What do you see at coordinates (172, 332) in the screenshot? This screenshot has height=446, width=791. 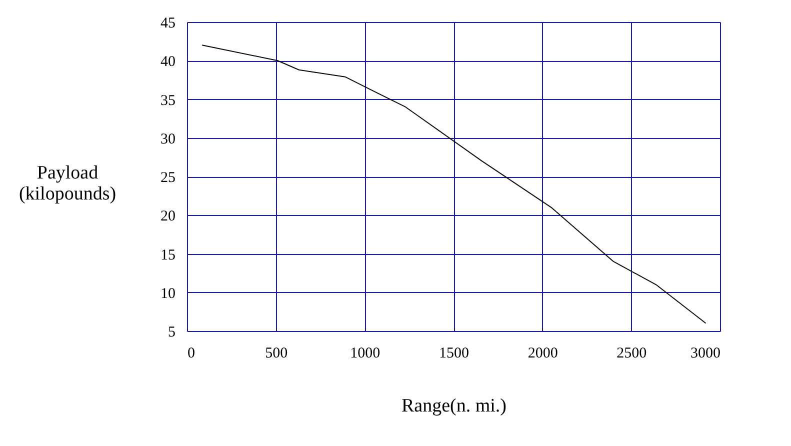 I see `y-tick-label: 5` at bounding box center [172, 332].